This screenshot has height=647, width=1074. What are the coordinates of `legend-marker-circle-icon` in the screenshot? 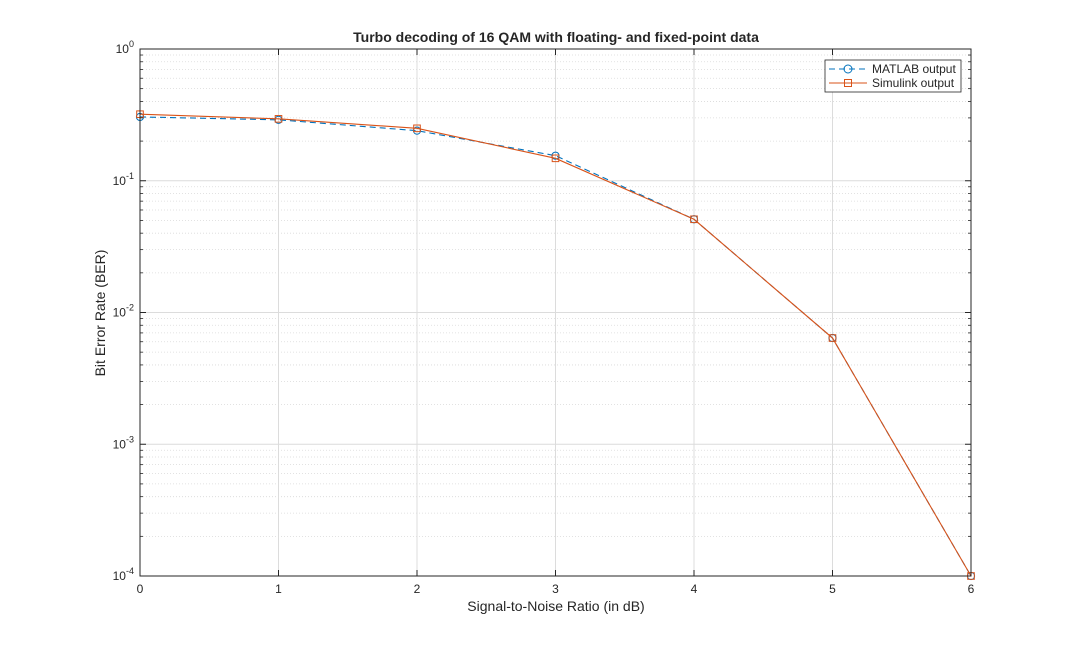 It's located at (848, 69).